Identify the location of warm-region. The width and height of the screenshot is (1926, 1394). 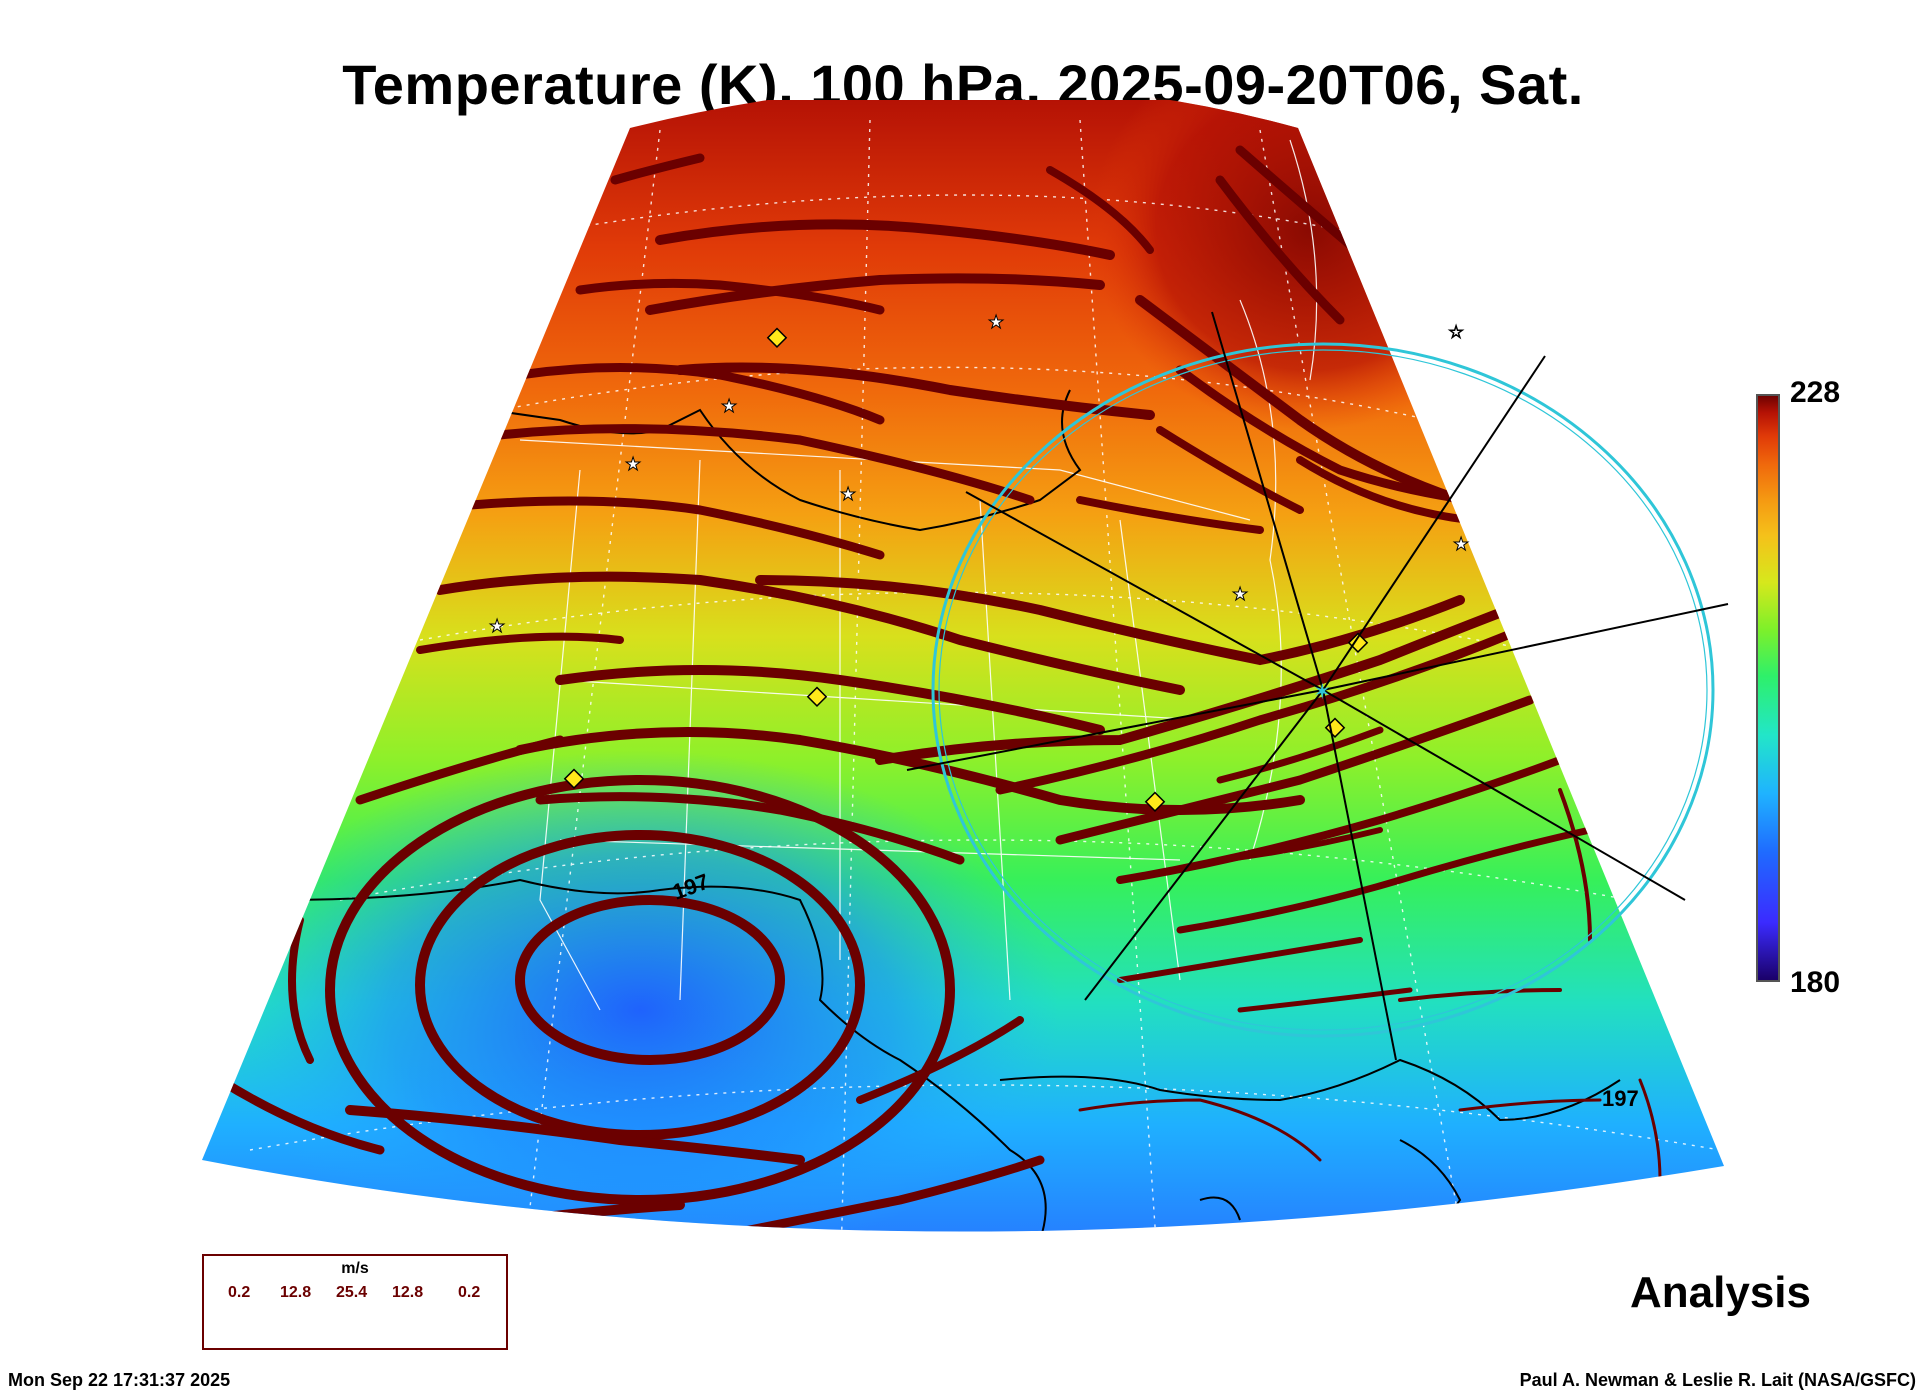
(1310, 257).